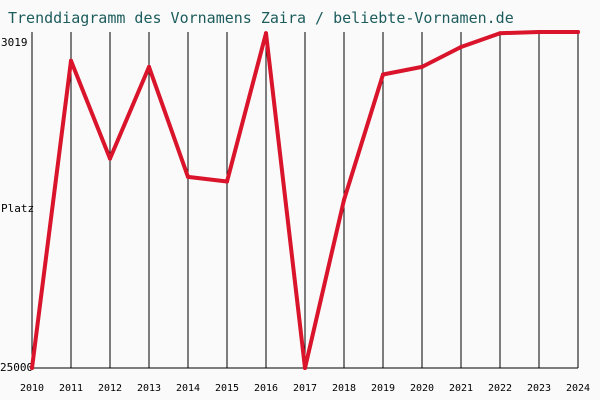  Describe the element at coordinates (383, 74) in the screenshot. I see `data-point-2019` at that location.